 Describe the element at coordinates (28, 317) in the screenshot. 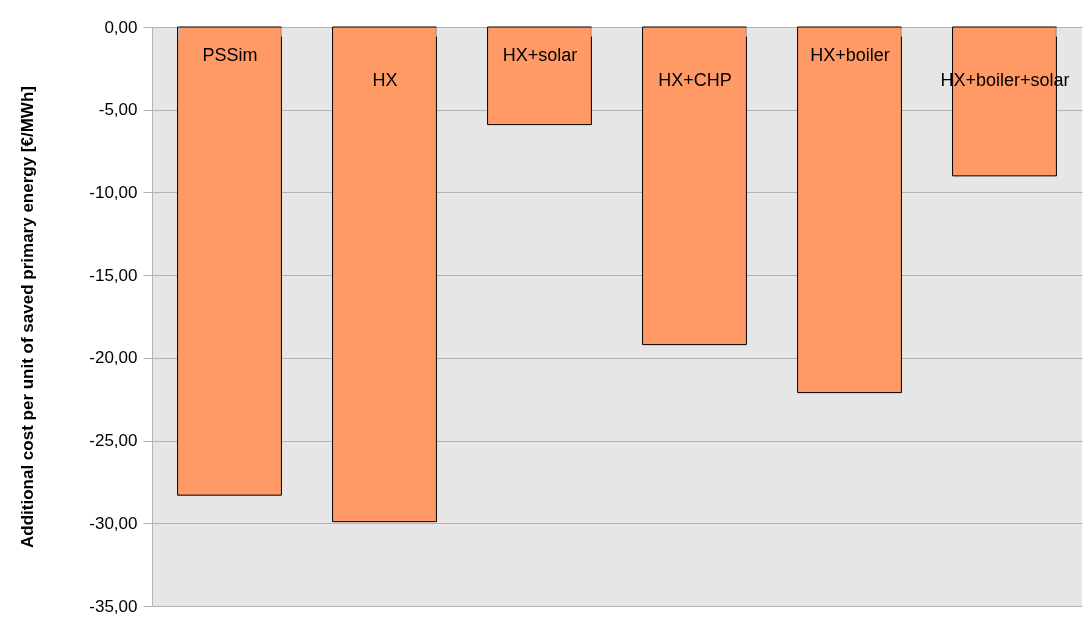

I see `y-axis-title: Additional cost per unit of saved primary energy [€/MWh]` at that location.